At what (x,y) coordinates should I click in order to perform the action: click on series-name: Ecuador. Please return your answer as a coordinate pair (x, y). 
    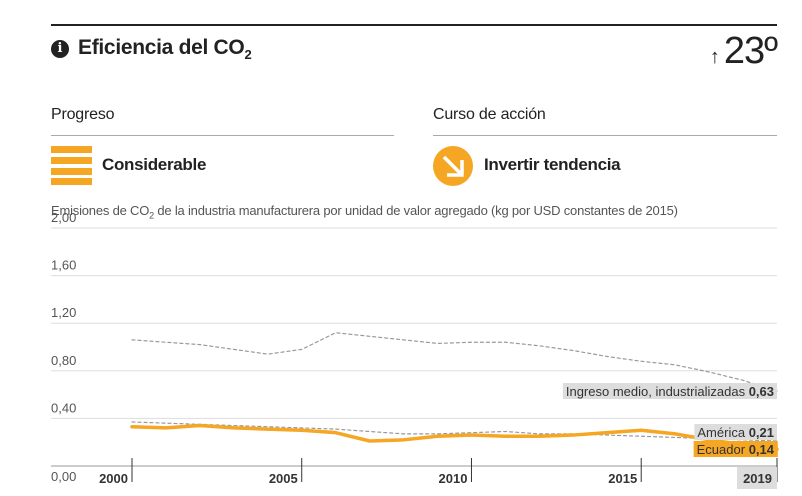
    Looking at the image, I should click on (723, 449).